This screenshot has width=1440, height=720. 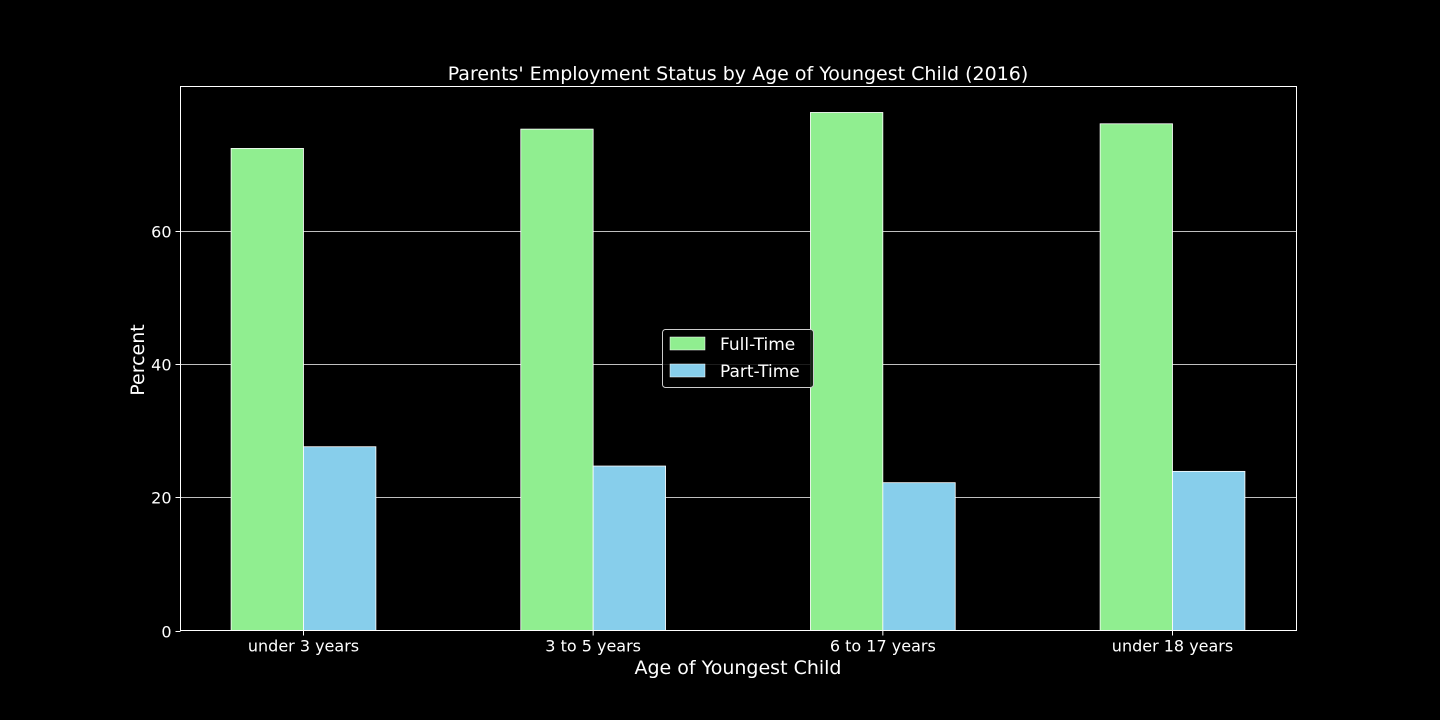 What do you see at coordinates (593, 646) in the screenshot?
I see `x-tick-label: 3 to 5 years` at bounding box center [593, 646].